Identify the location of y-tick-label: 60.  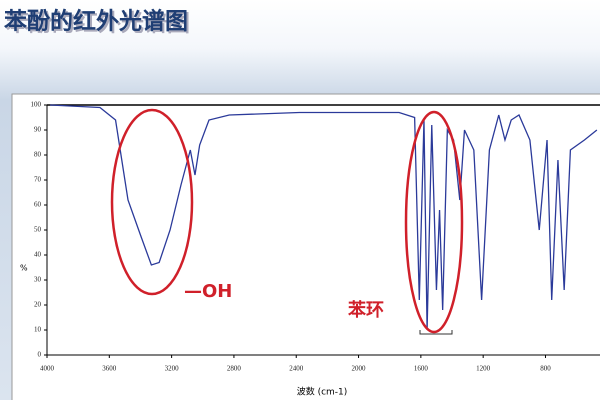
(38, 205).